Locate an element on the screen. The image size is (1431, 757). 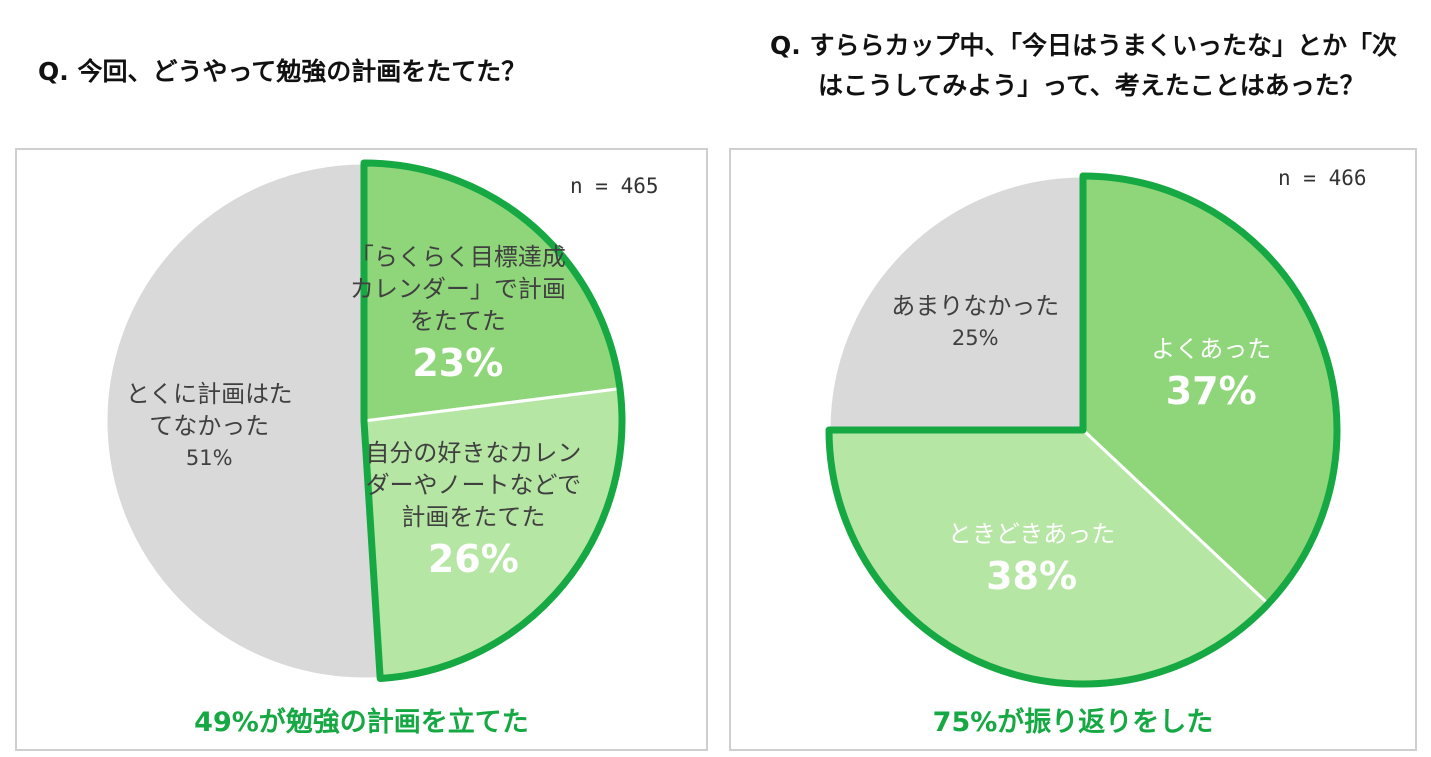
category-label: ときどきあった is located at coordinates (1031, 533).